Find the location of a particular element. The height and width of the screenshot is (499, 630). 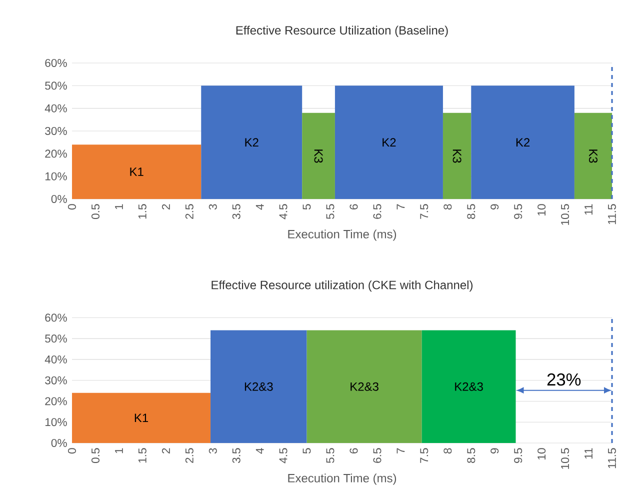

annotation: 23% is located at coordinates (564, 379).